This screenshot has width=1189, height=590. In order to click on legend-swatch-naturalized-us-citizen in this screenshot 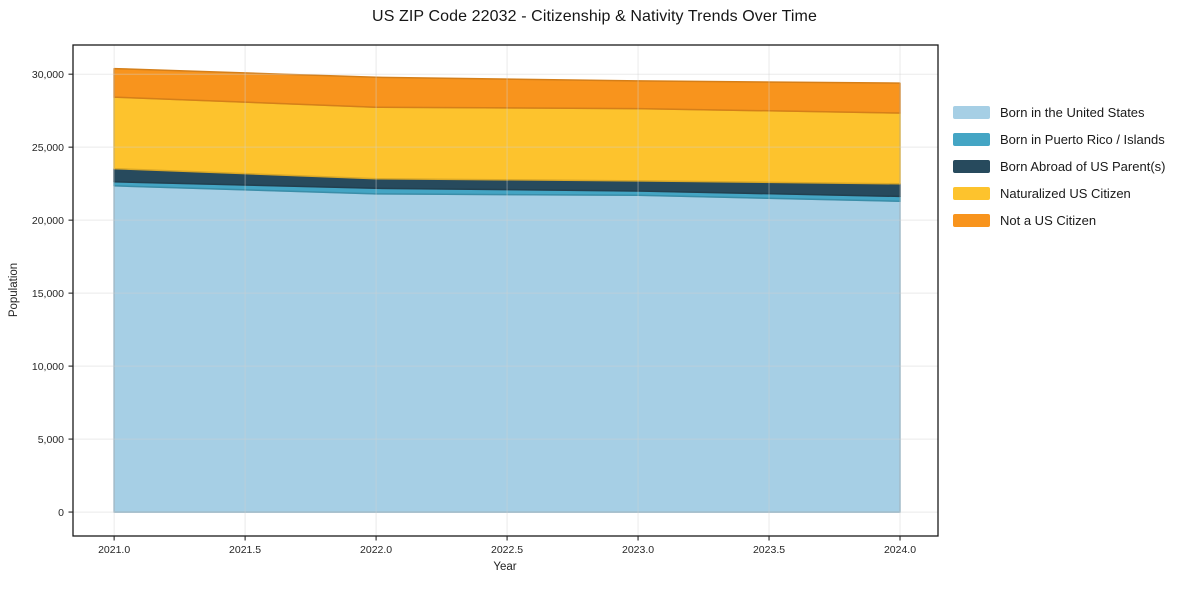, I will do `click(971, 193)`.